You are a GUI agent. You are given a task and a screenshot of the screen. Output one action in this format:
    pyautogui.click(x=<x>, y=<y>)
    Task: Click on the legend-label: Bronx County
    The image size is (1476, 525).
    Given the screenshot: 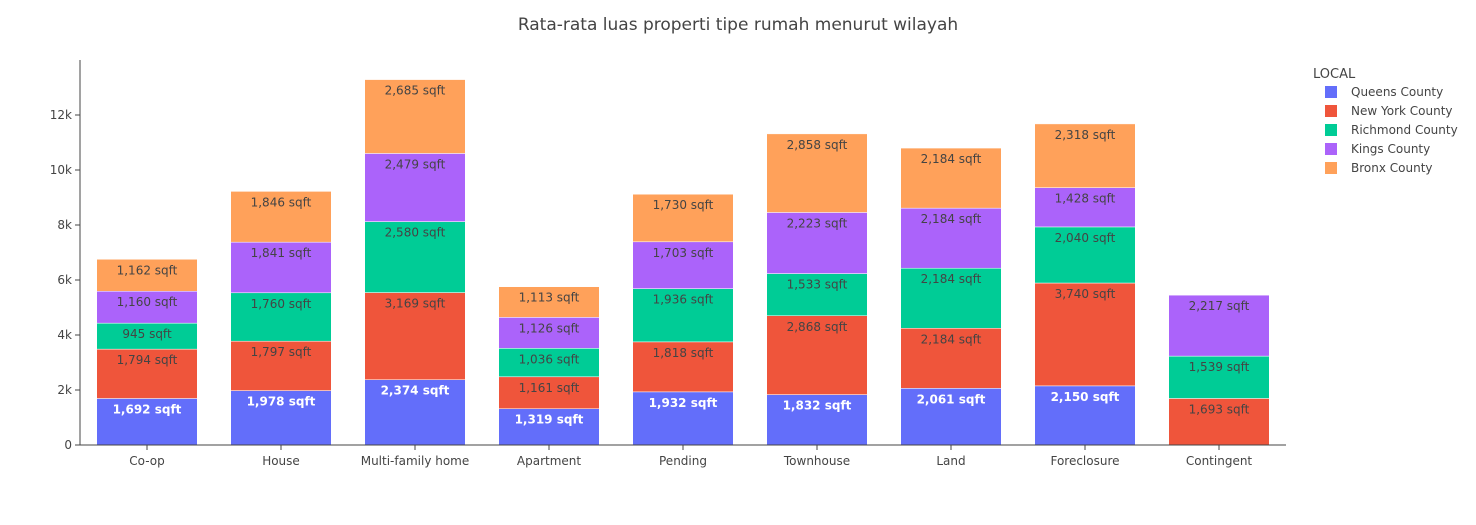 What is the action you would take?
    pyautogui.click(x=1392, y=168)
    